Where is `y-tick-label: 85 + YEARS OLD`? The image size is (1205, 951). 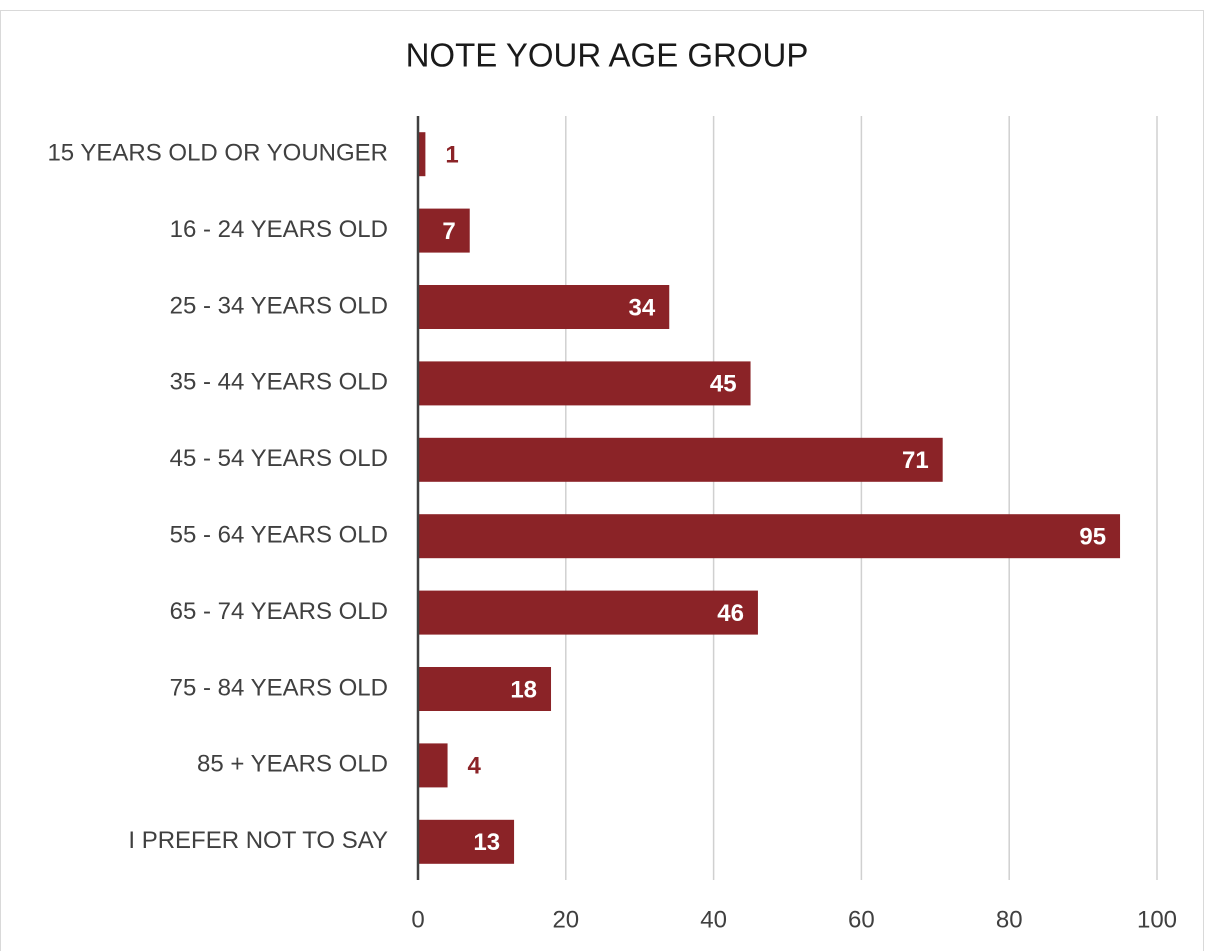 y-tick-label: 85 + YEARS OLD is located at coordinates (292, 764).